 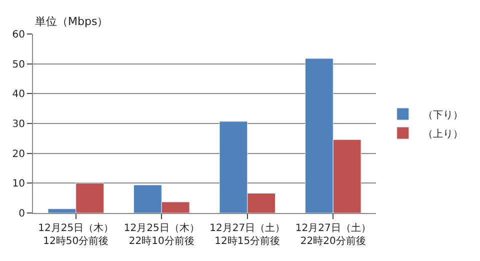 I want to click on x-tick-label: 12月25日（木） 12時50分前後, so click(x=76, y=234).